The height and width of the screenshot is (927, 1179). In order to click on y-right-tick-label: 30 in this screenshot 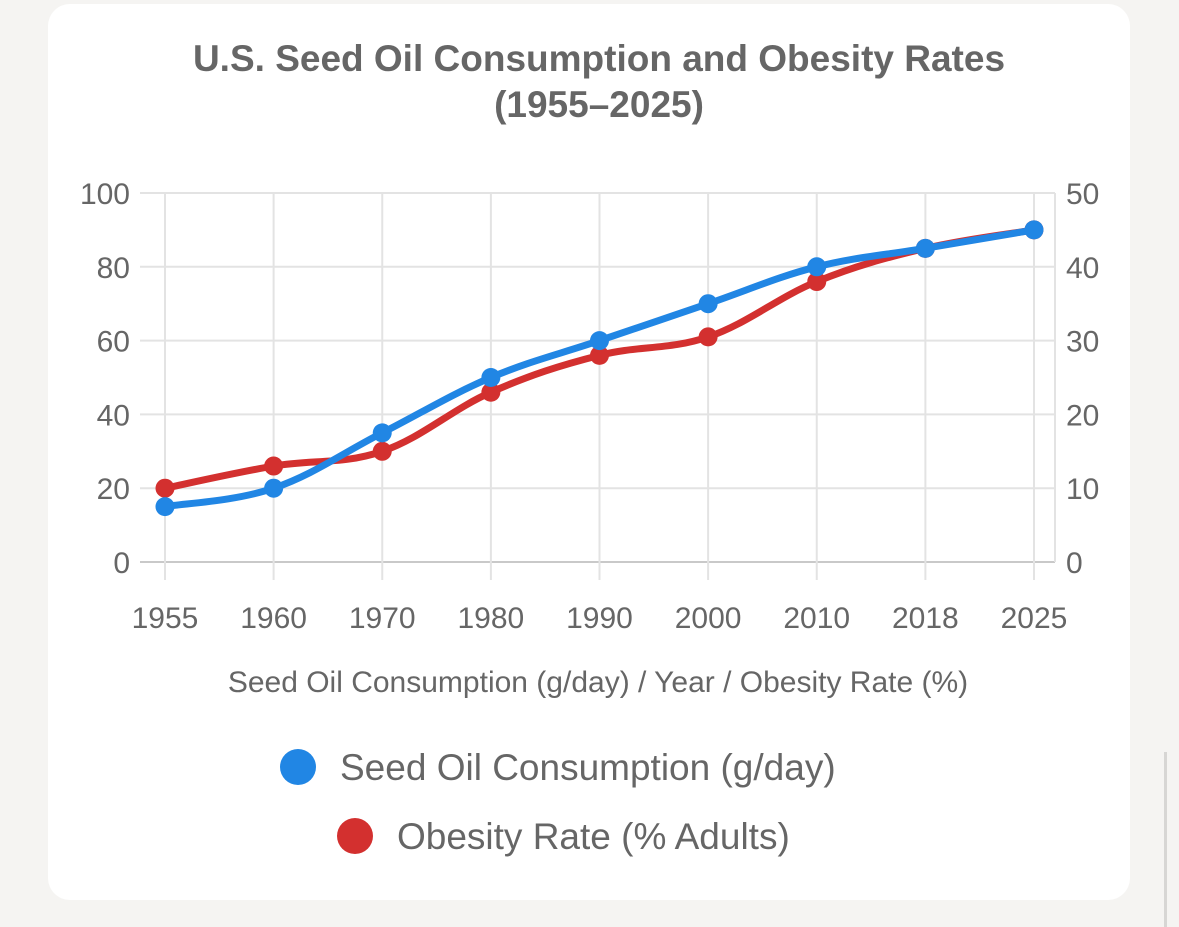, I will do `click(1082, 342)`.